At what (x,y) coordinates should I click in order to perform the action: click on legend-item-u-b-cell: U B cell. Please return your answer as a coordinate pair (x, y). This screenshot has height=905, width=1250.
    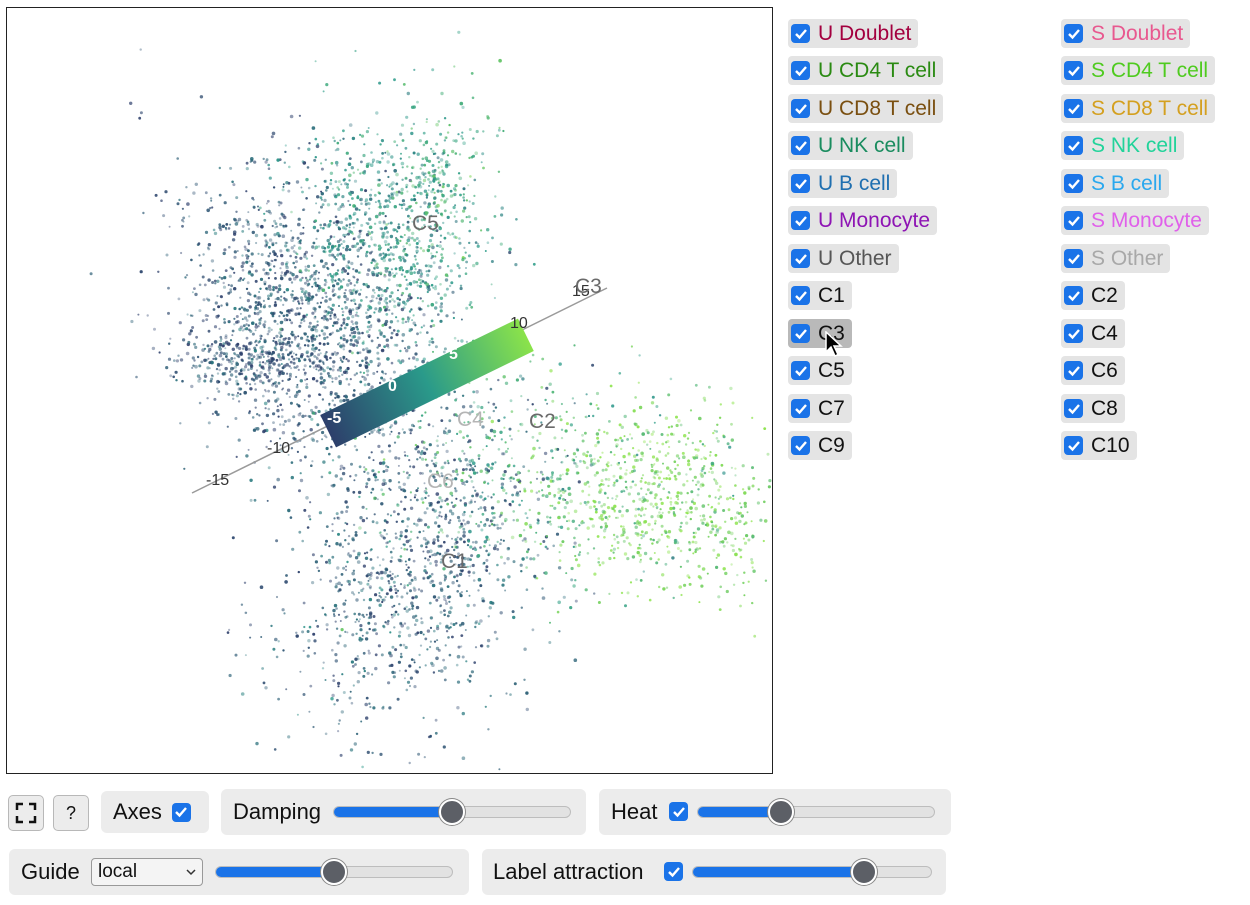
    Looking at the image, I should click on (843, 183).